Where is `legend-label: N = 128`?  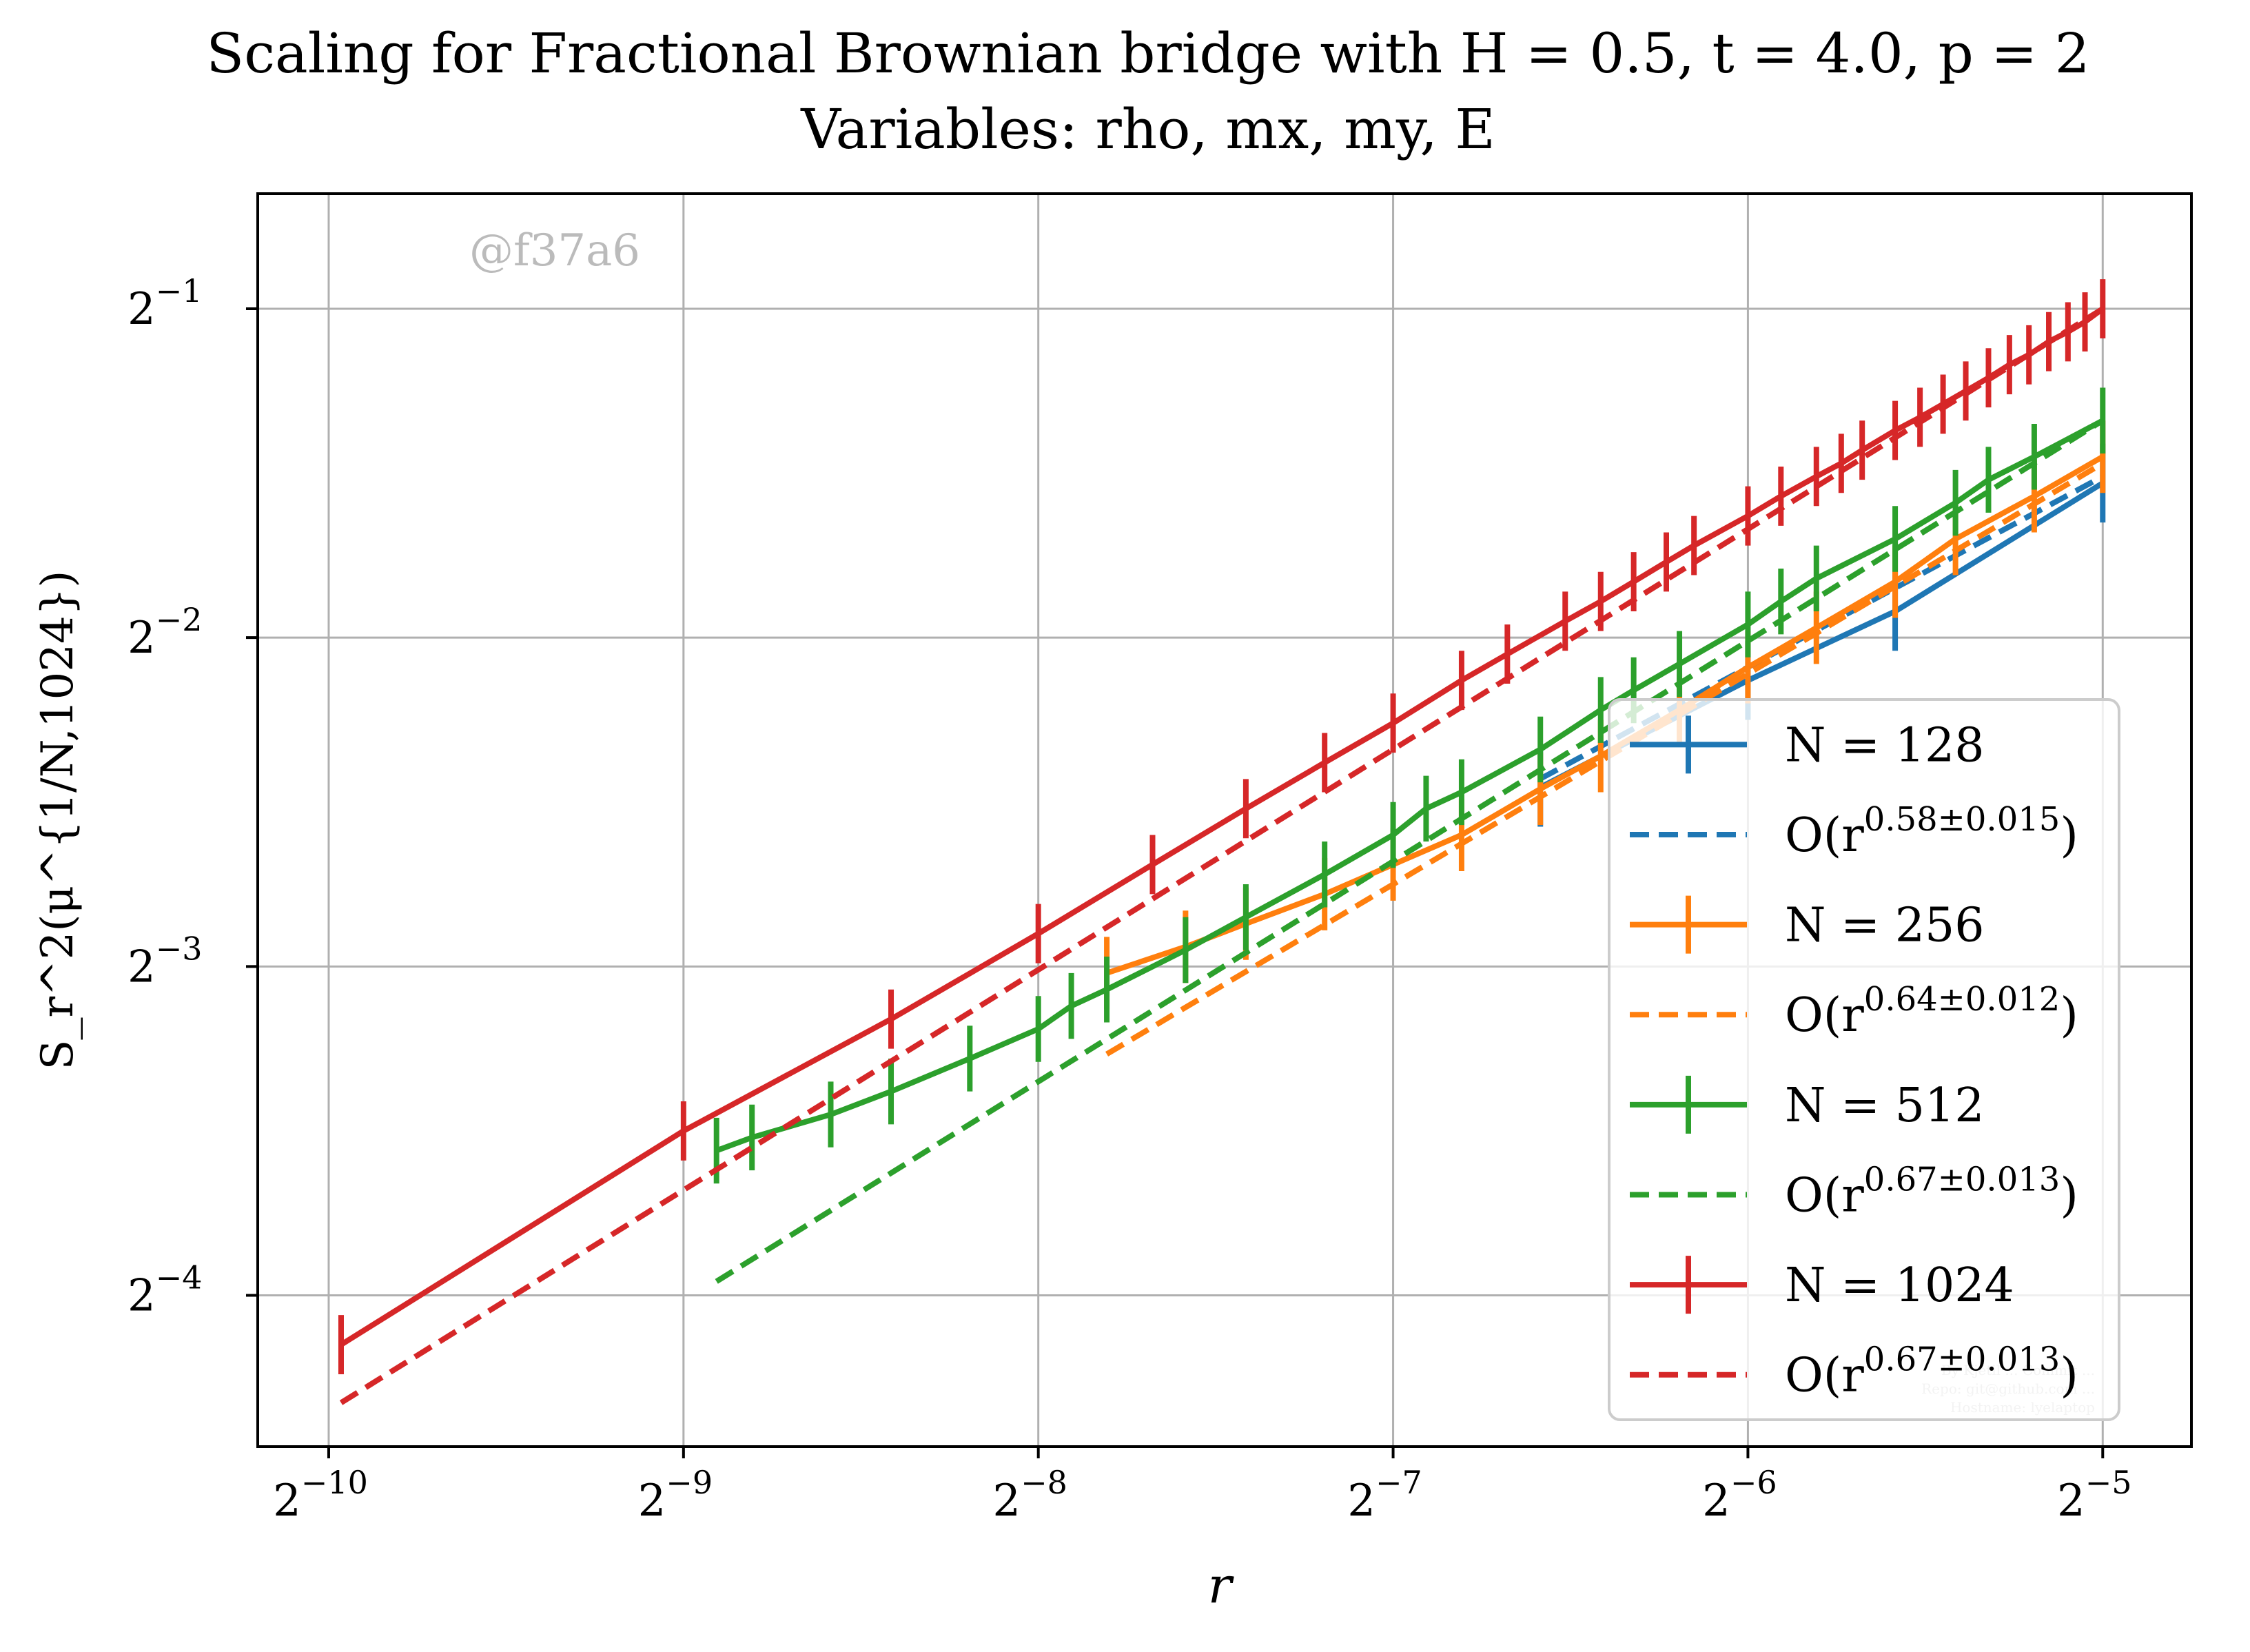
legend-label: N = 128 is located at coordinates (1885, 746).